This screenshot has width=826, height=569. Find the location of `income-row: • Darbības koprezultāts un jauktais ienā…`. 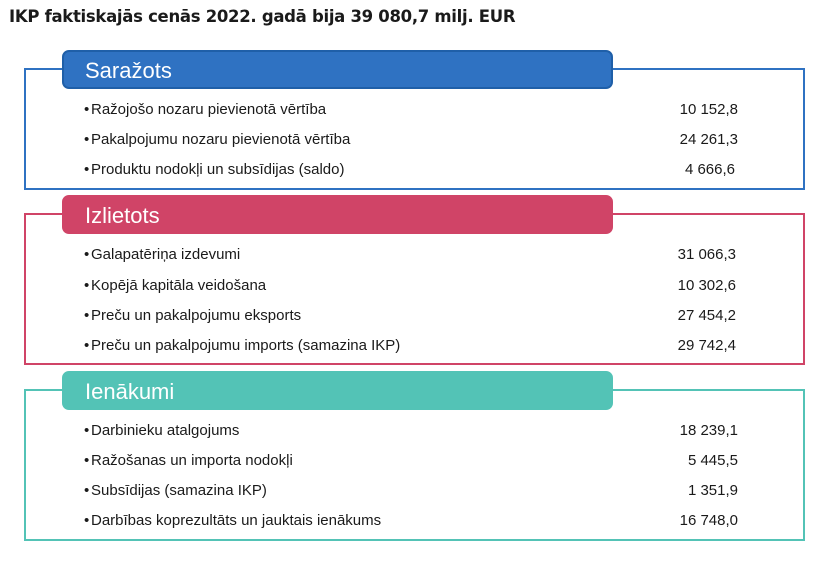

income-row: • Darbības koprezultāts un jauktais ienā… is located at coordinates (414, 523).